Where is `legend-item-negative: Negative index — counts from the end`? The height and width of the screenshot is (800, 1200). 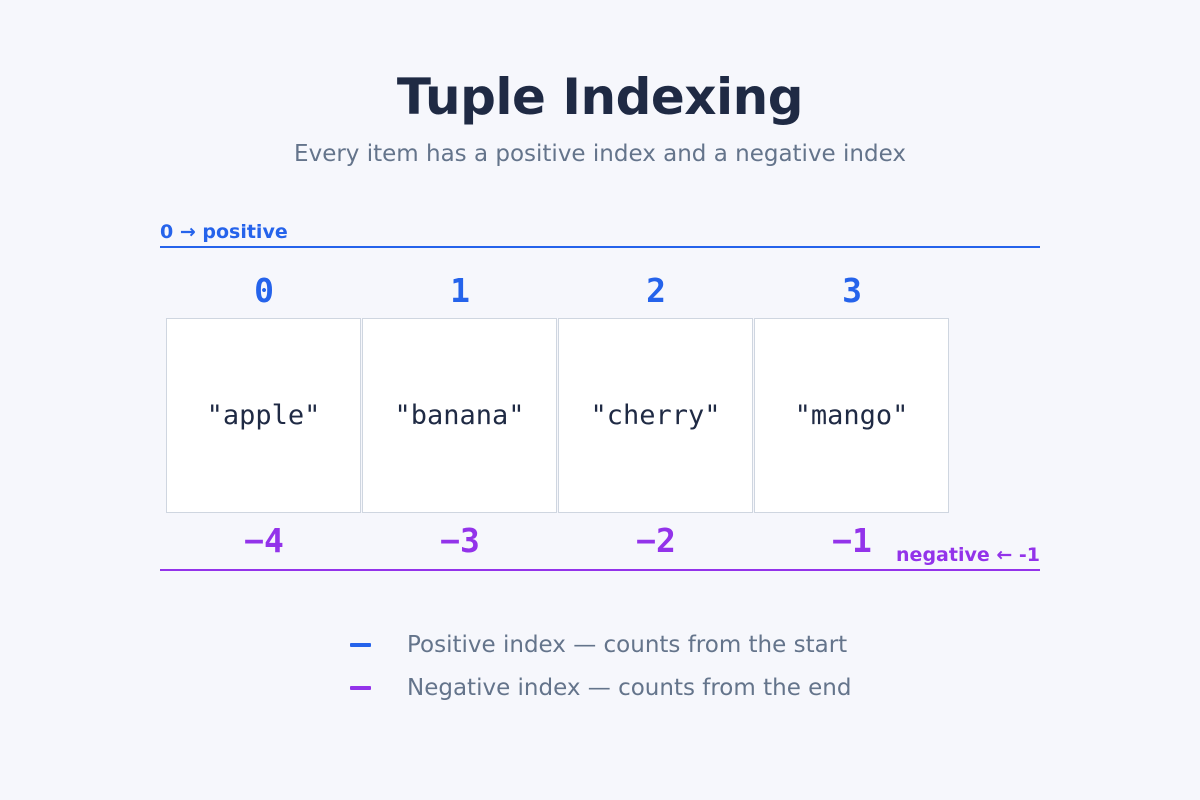 legend-item-negative: Negative index — counts from the end is located at coordinates (650, 688).